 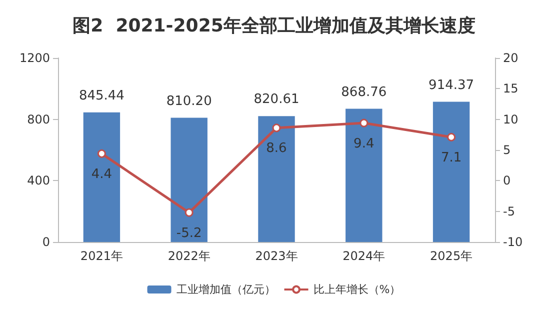 I want to click on data-label: 8.6, so click(x=276, y=148).